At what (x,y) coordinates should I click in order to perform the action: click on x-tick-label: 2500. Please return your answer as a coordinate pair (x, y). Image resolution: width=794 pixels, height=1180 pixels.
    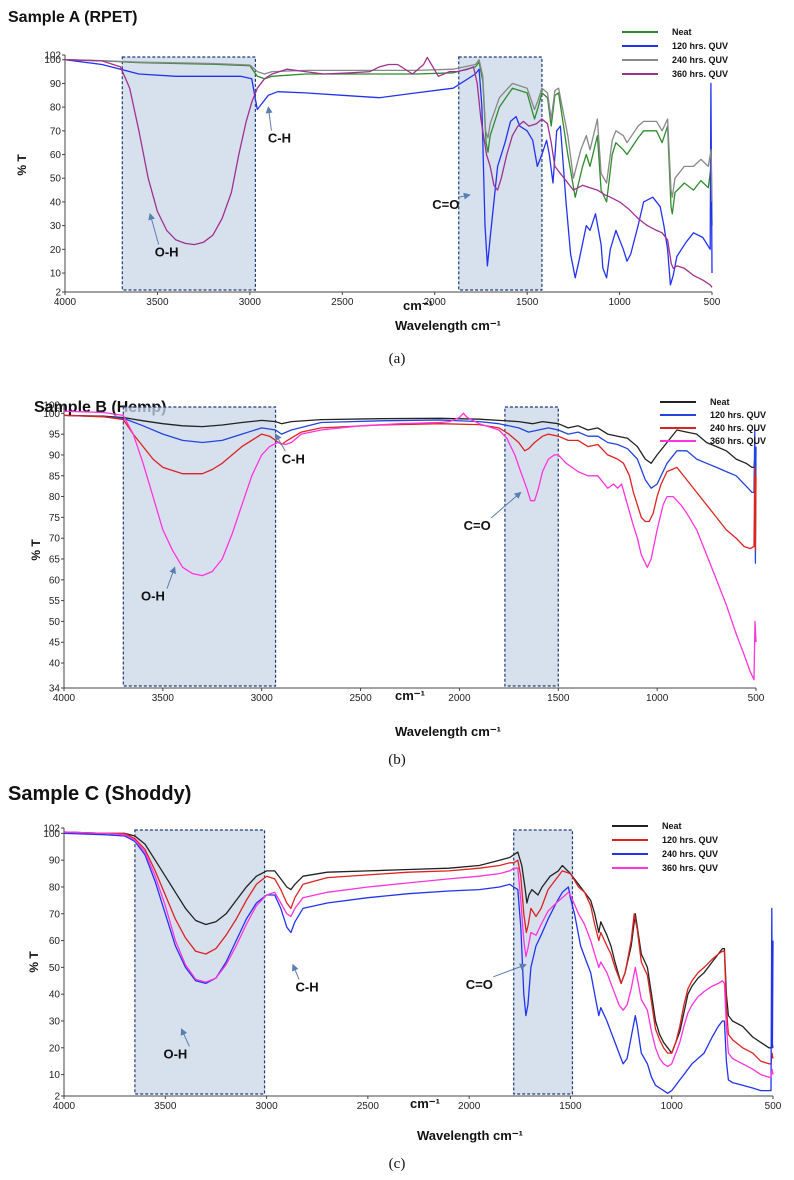
    Looking at the image, I should click on (368, 1106).